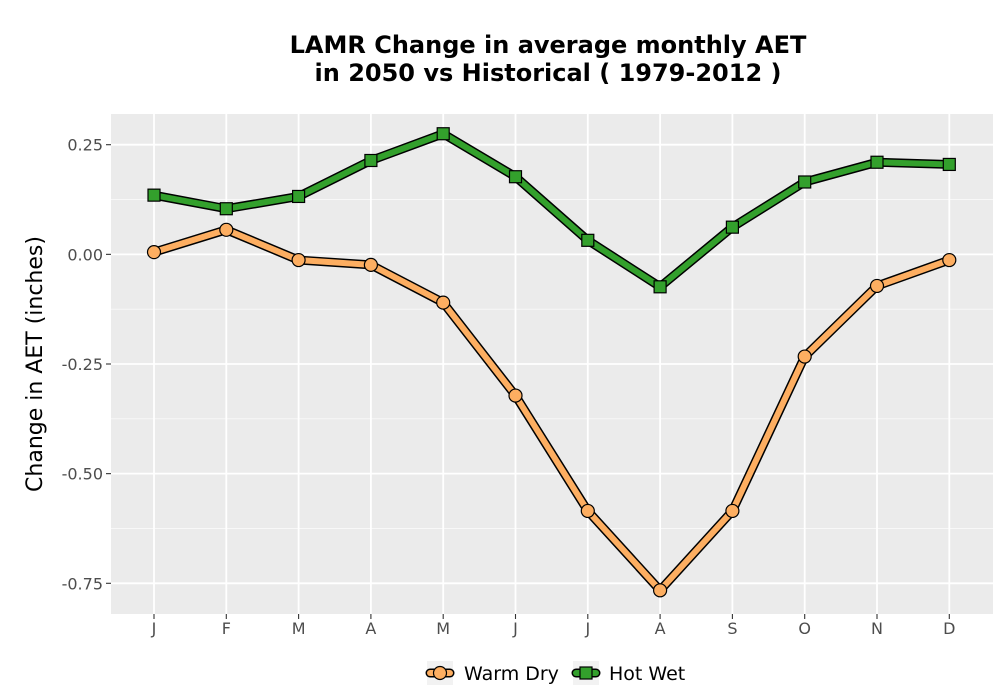  I want to click on y-tick-label: -0.25, so click(82, 364).